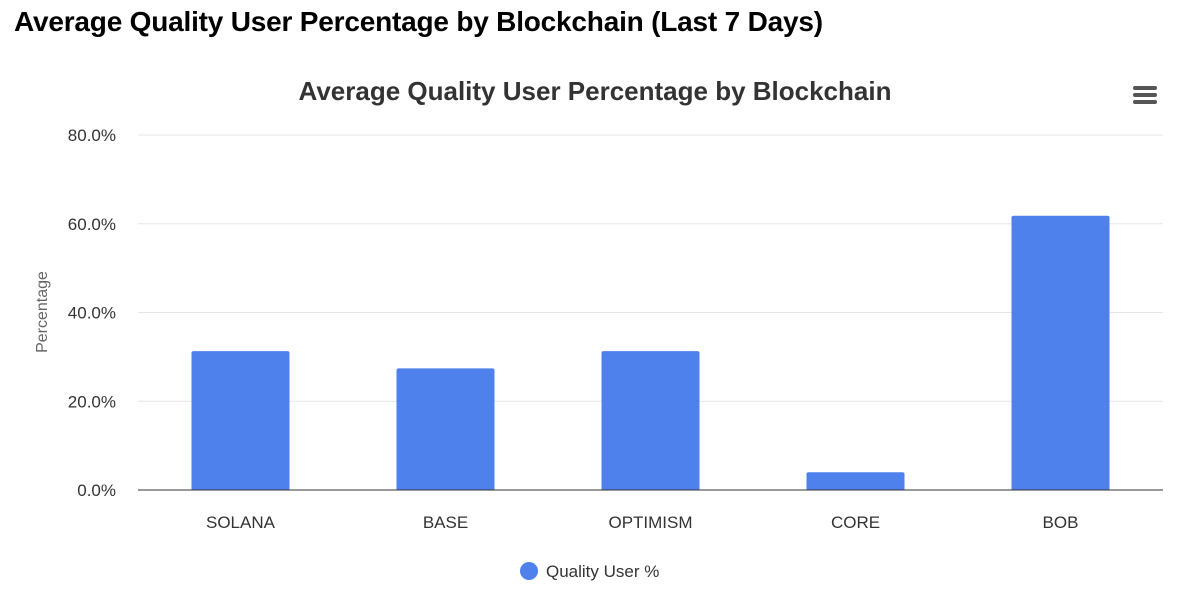 Image resolution: width=1200 pixels, height=605 pixels. What do you see at coordinates (445, 522) in the screenshot?
I see `x-tick-label: BASE` at bounding box center [445, 522].